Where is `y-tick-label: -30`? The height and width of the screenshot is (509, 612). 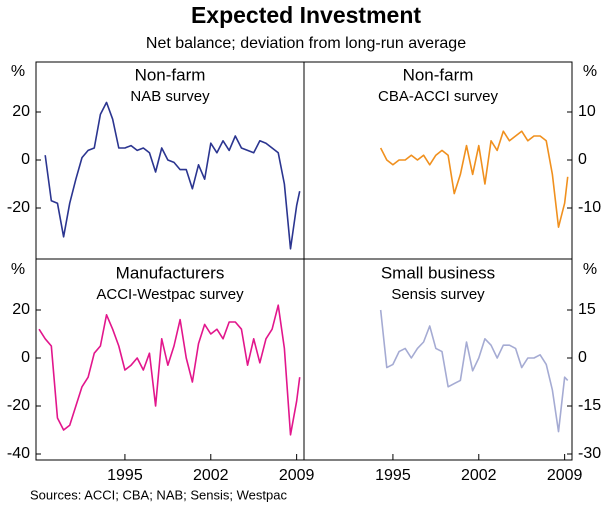 y-tick-label: -30 is located at coordinates (589, 453).